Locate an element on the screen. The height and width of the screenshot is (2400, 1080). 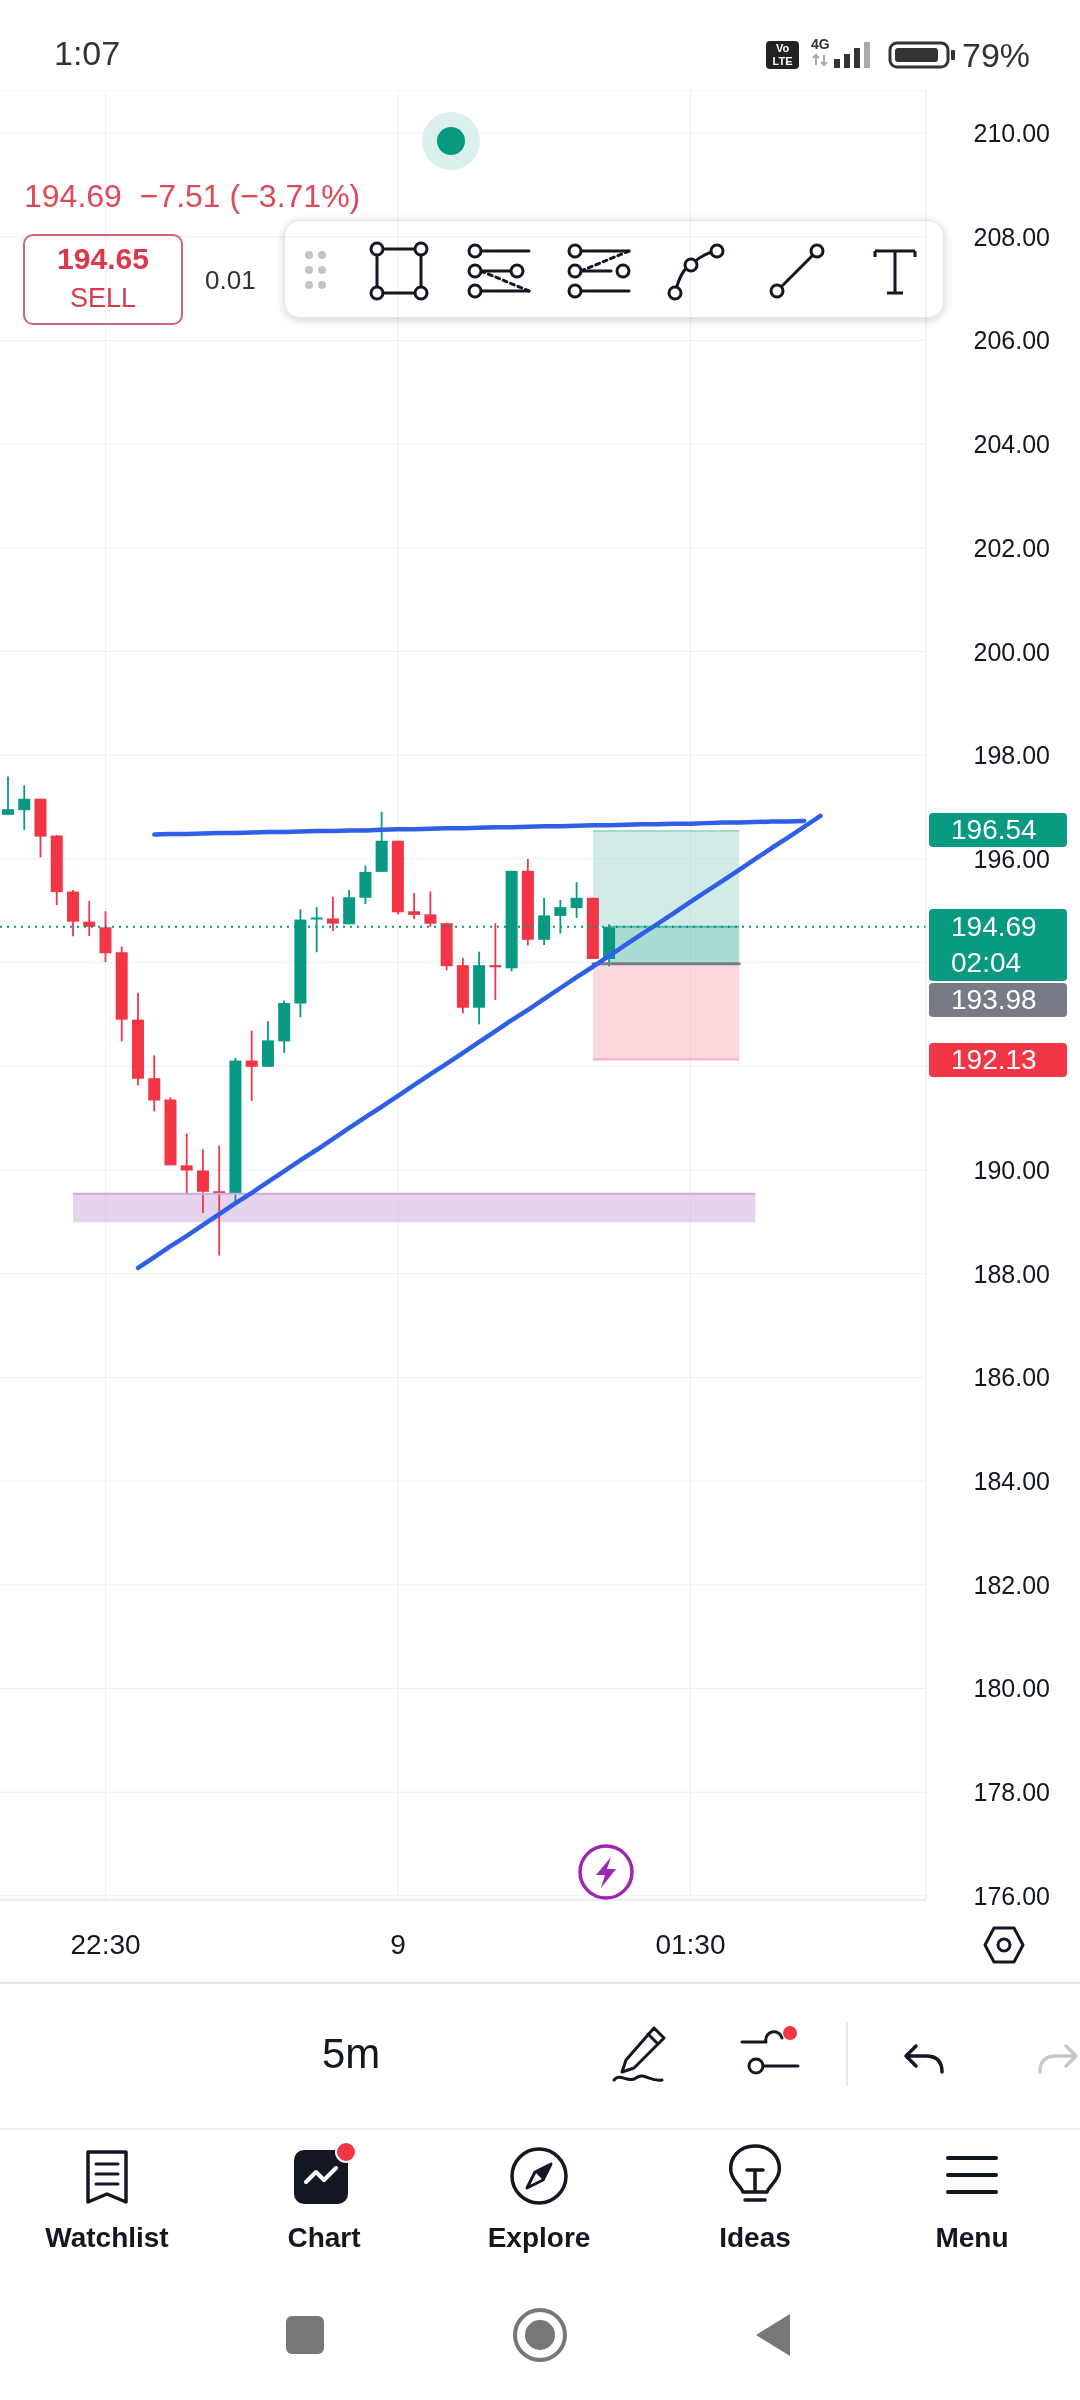
annotation: 0.01 is located at coordinates (230, 280).